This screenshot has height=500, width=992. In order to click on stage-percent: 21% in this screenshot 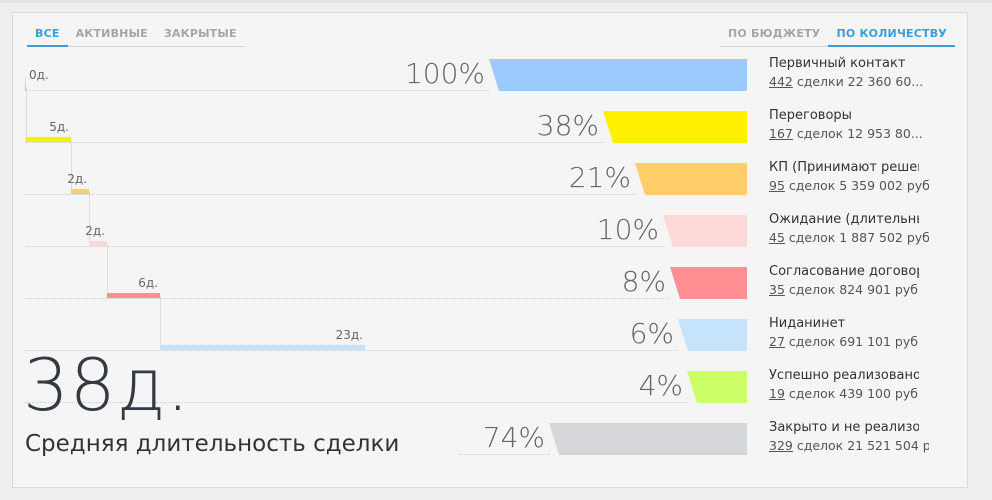, I will do `click(599, 177)`.